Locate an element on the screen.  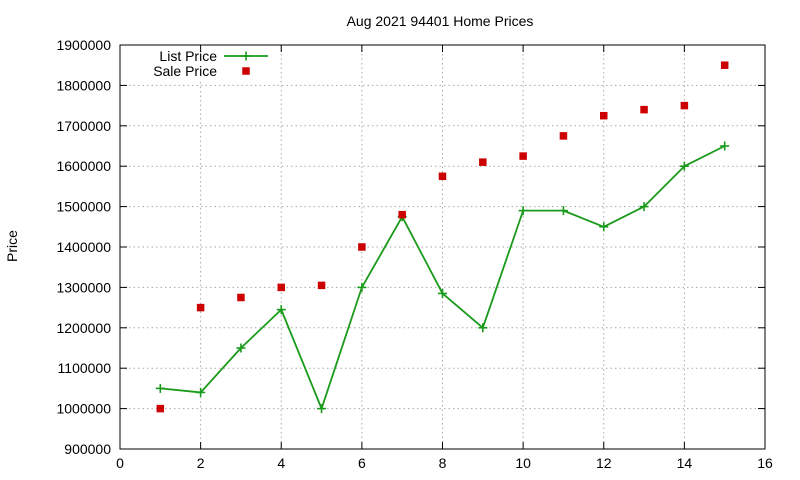
legend-marker-sale-price is located at coordinates (246, 71).